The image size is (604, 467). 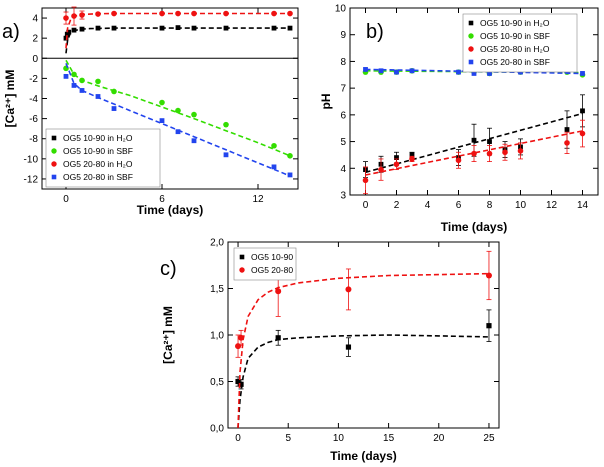 What do you see at coordinates (217, 429) in the screenshot?
I see `y-tick-label: 0,0` at bounding box center [217, 429].